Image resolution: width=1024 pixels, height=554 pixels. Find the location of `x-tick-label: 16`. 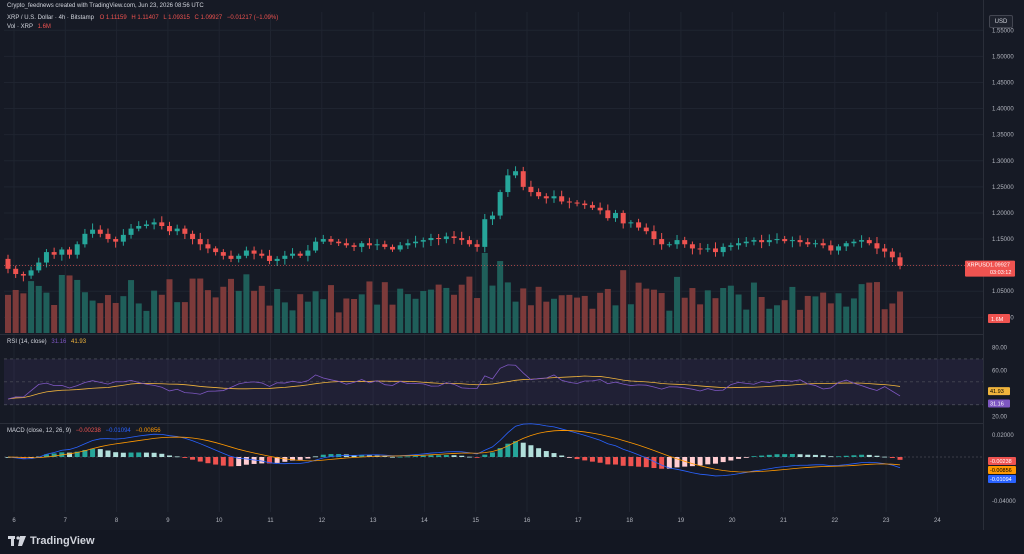

x-tick-label: 16 is located at coordinates (527, 521).